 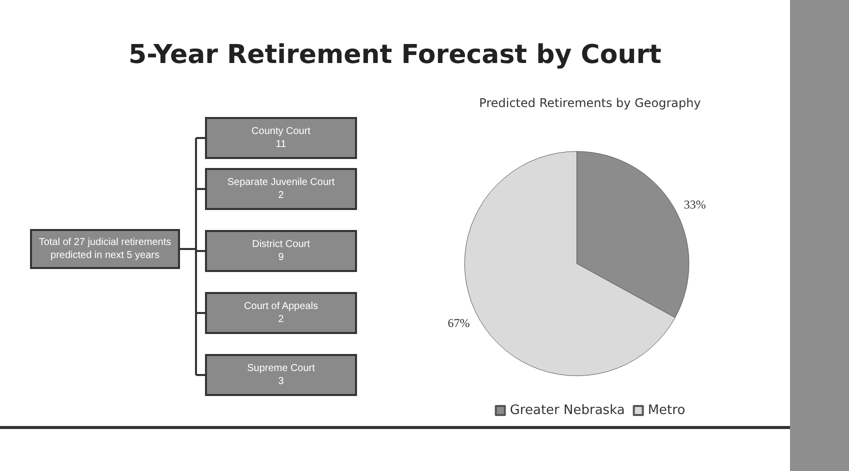 I want to click on text: 5-Year Retirement Forecast by Court, so click(x=395, y=55).